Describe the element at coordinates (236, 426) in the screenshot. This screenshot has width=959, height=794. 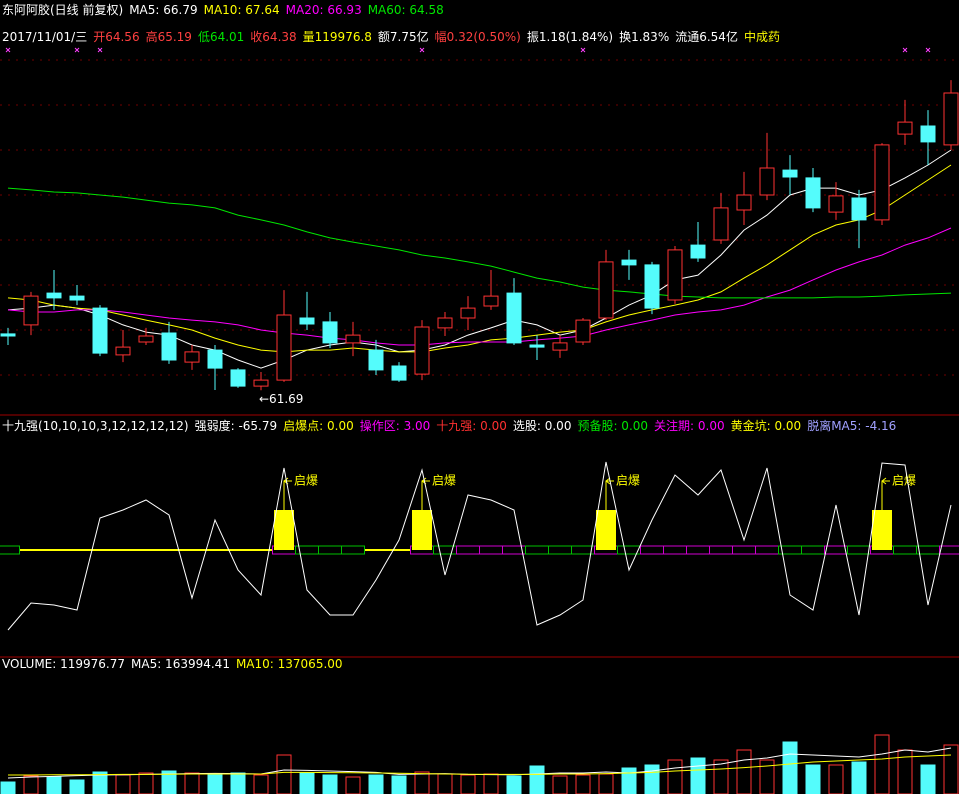
I see `header-item: 强弱度: -65.79` at that location.